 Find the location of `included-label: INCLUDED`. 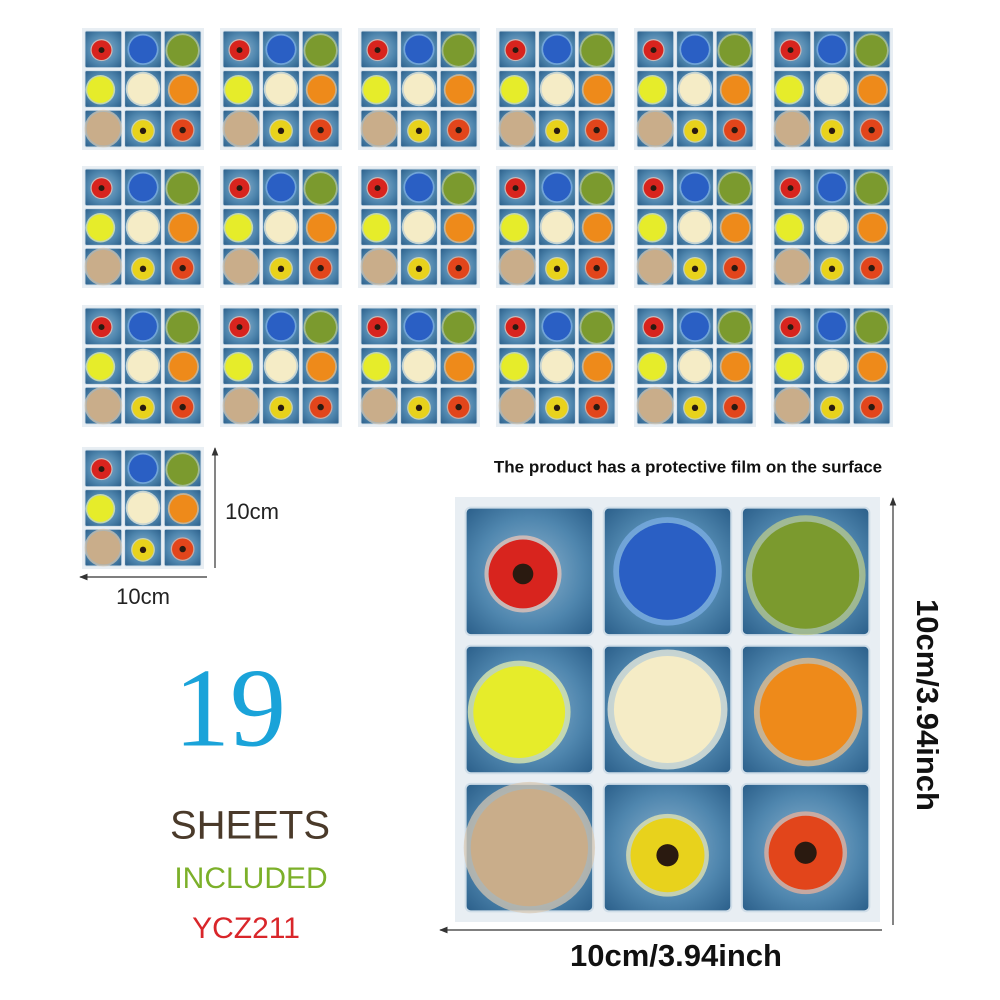

included-label: INCLUDED is located at coordinates (250, 878).